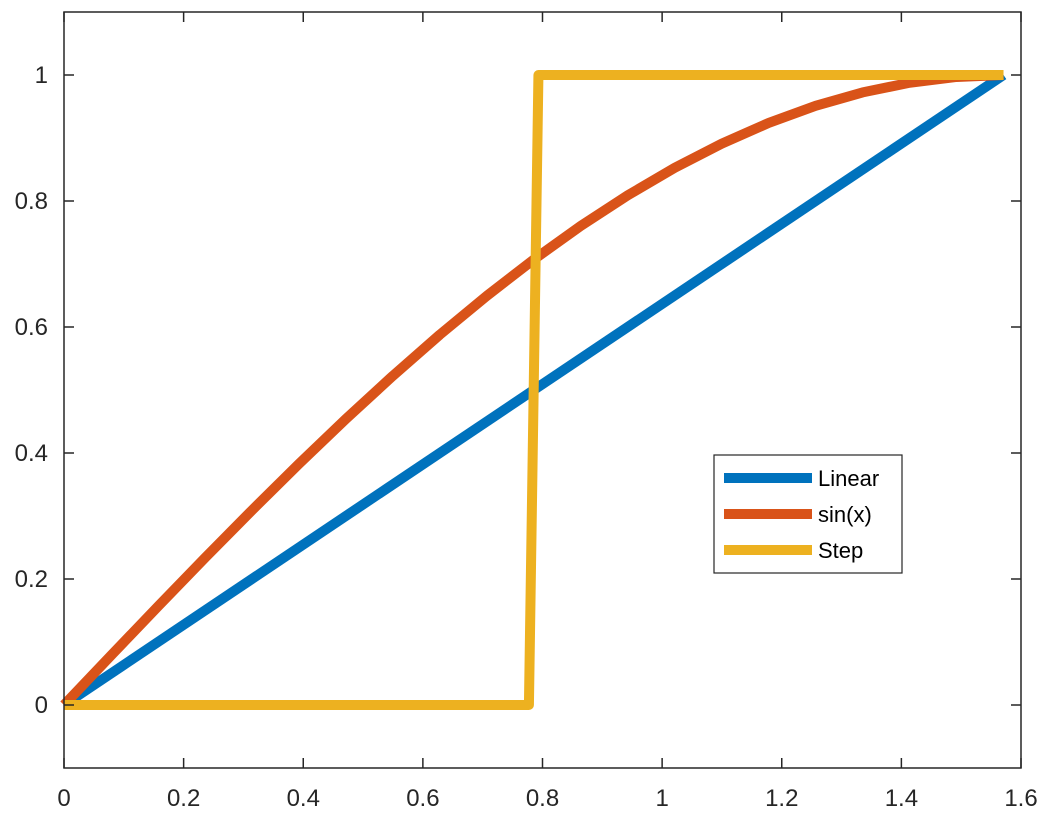 This screenshot has width=1050, height=821. I want to click on y-tick-label: 1, so click(41, 75).